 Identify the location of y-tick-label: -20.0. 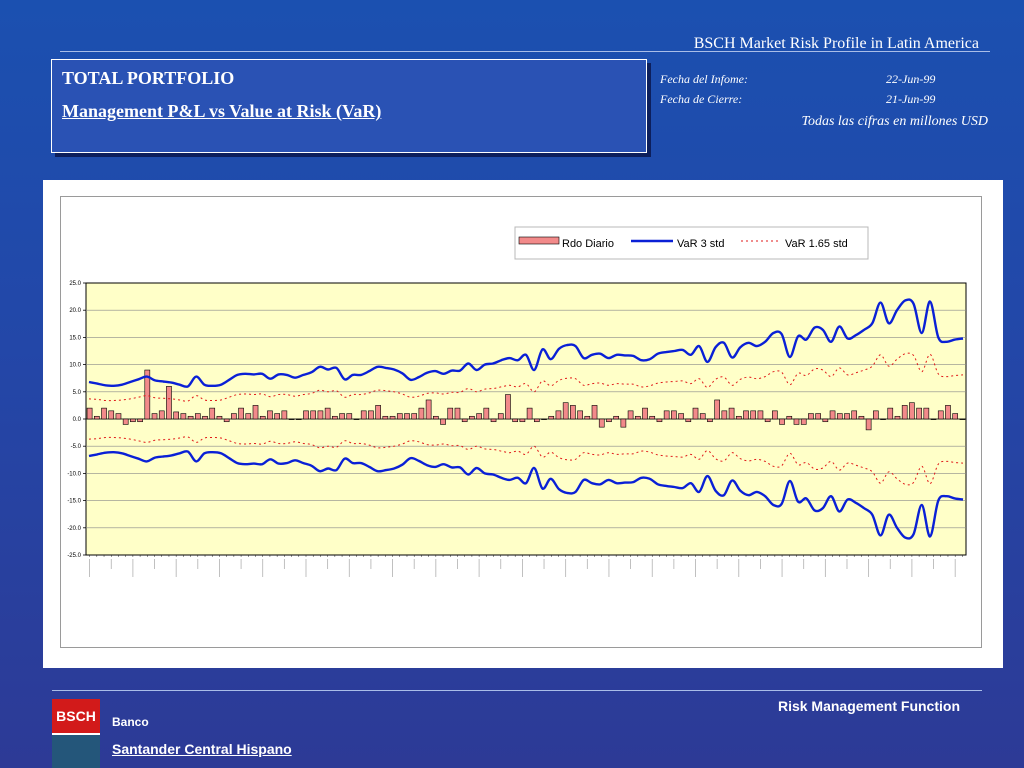
(74, 529).